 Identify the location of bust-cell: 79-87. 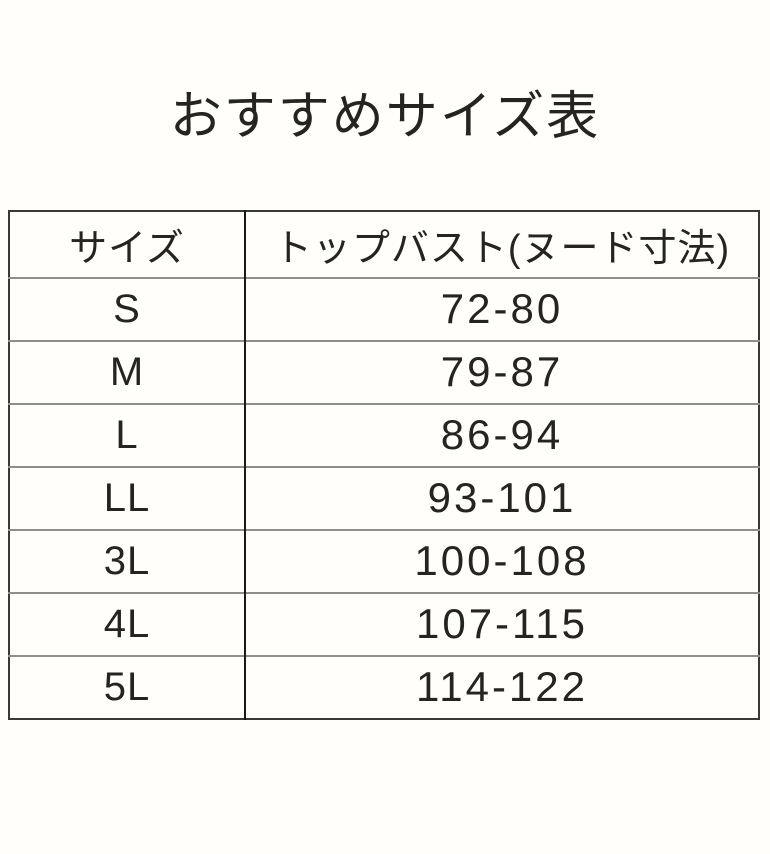
(502, 372).